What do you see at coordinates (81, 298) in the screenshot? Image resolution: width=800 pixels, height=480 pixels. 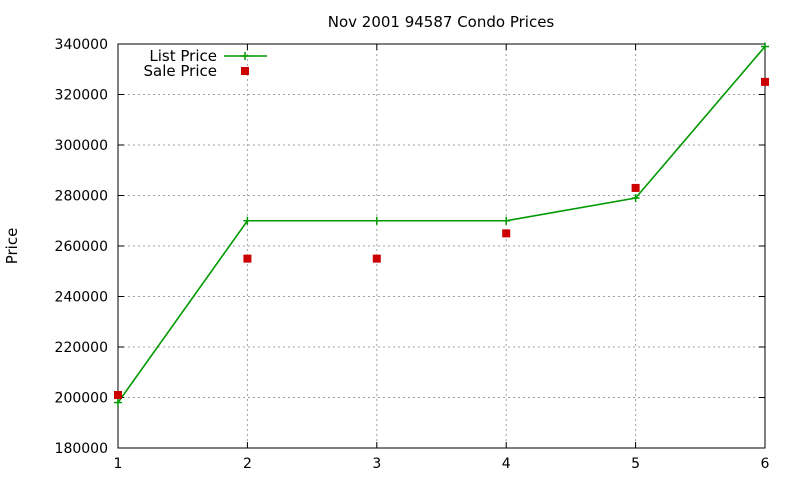 I see `y-tick-label: 240000` at bounding box center [81, 298].